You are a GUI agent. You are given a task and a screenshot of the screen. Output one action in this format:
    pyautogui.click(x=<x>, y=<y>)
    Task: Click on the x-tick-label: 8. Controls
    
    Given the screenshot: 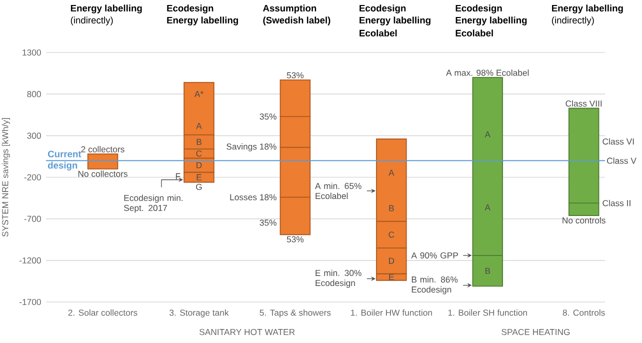 What is the action you would take?
    pyautogui.click(x=583, y=312)
    